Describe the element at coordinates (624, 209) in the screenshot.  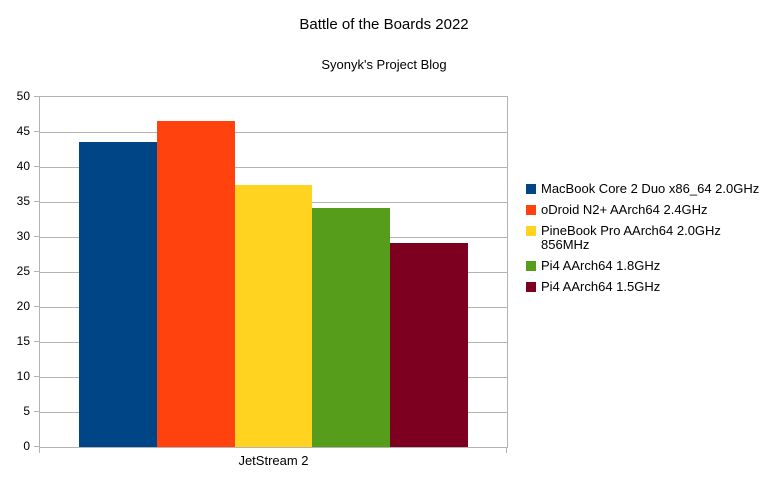
I see `legend-label: oDroid N2+ AArch64 2.4GHz` at that location.